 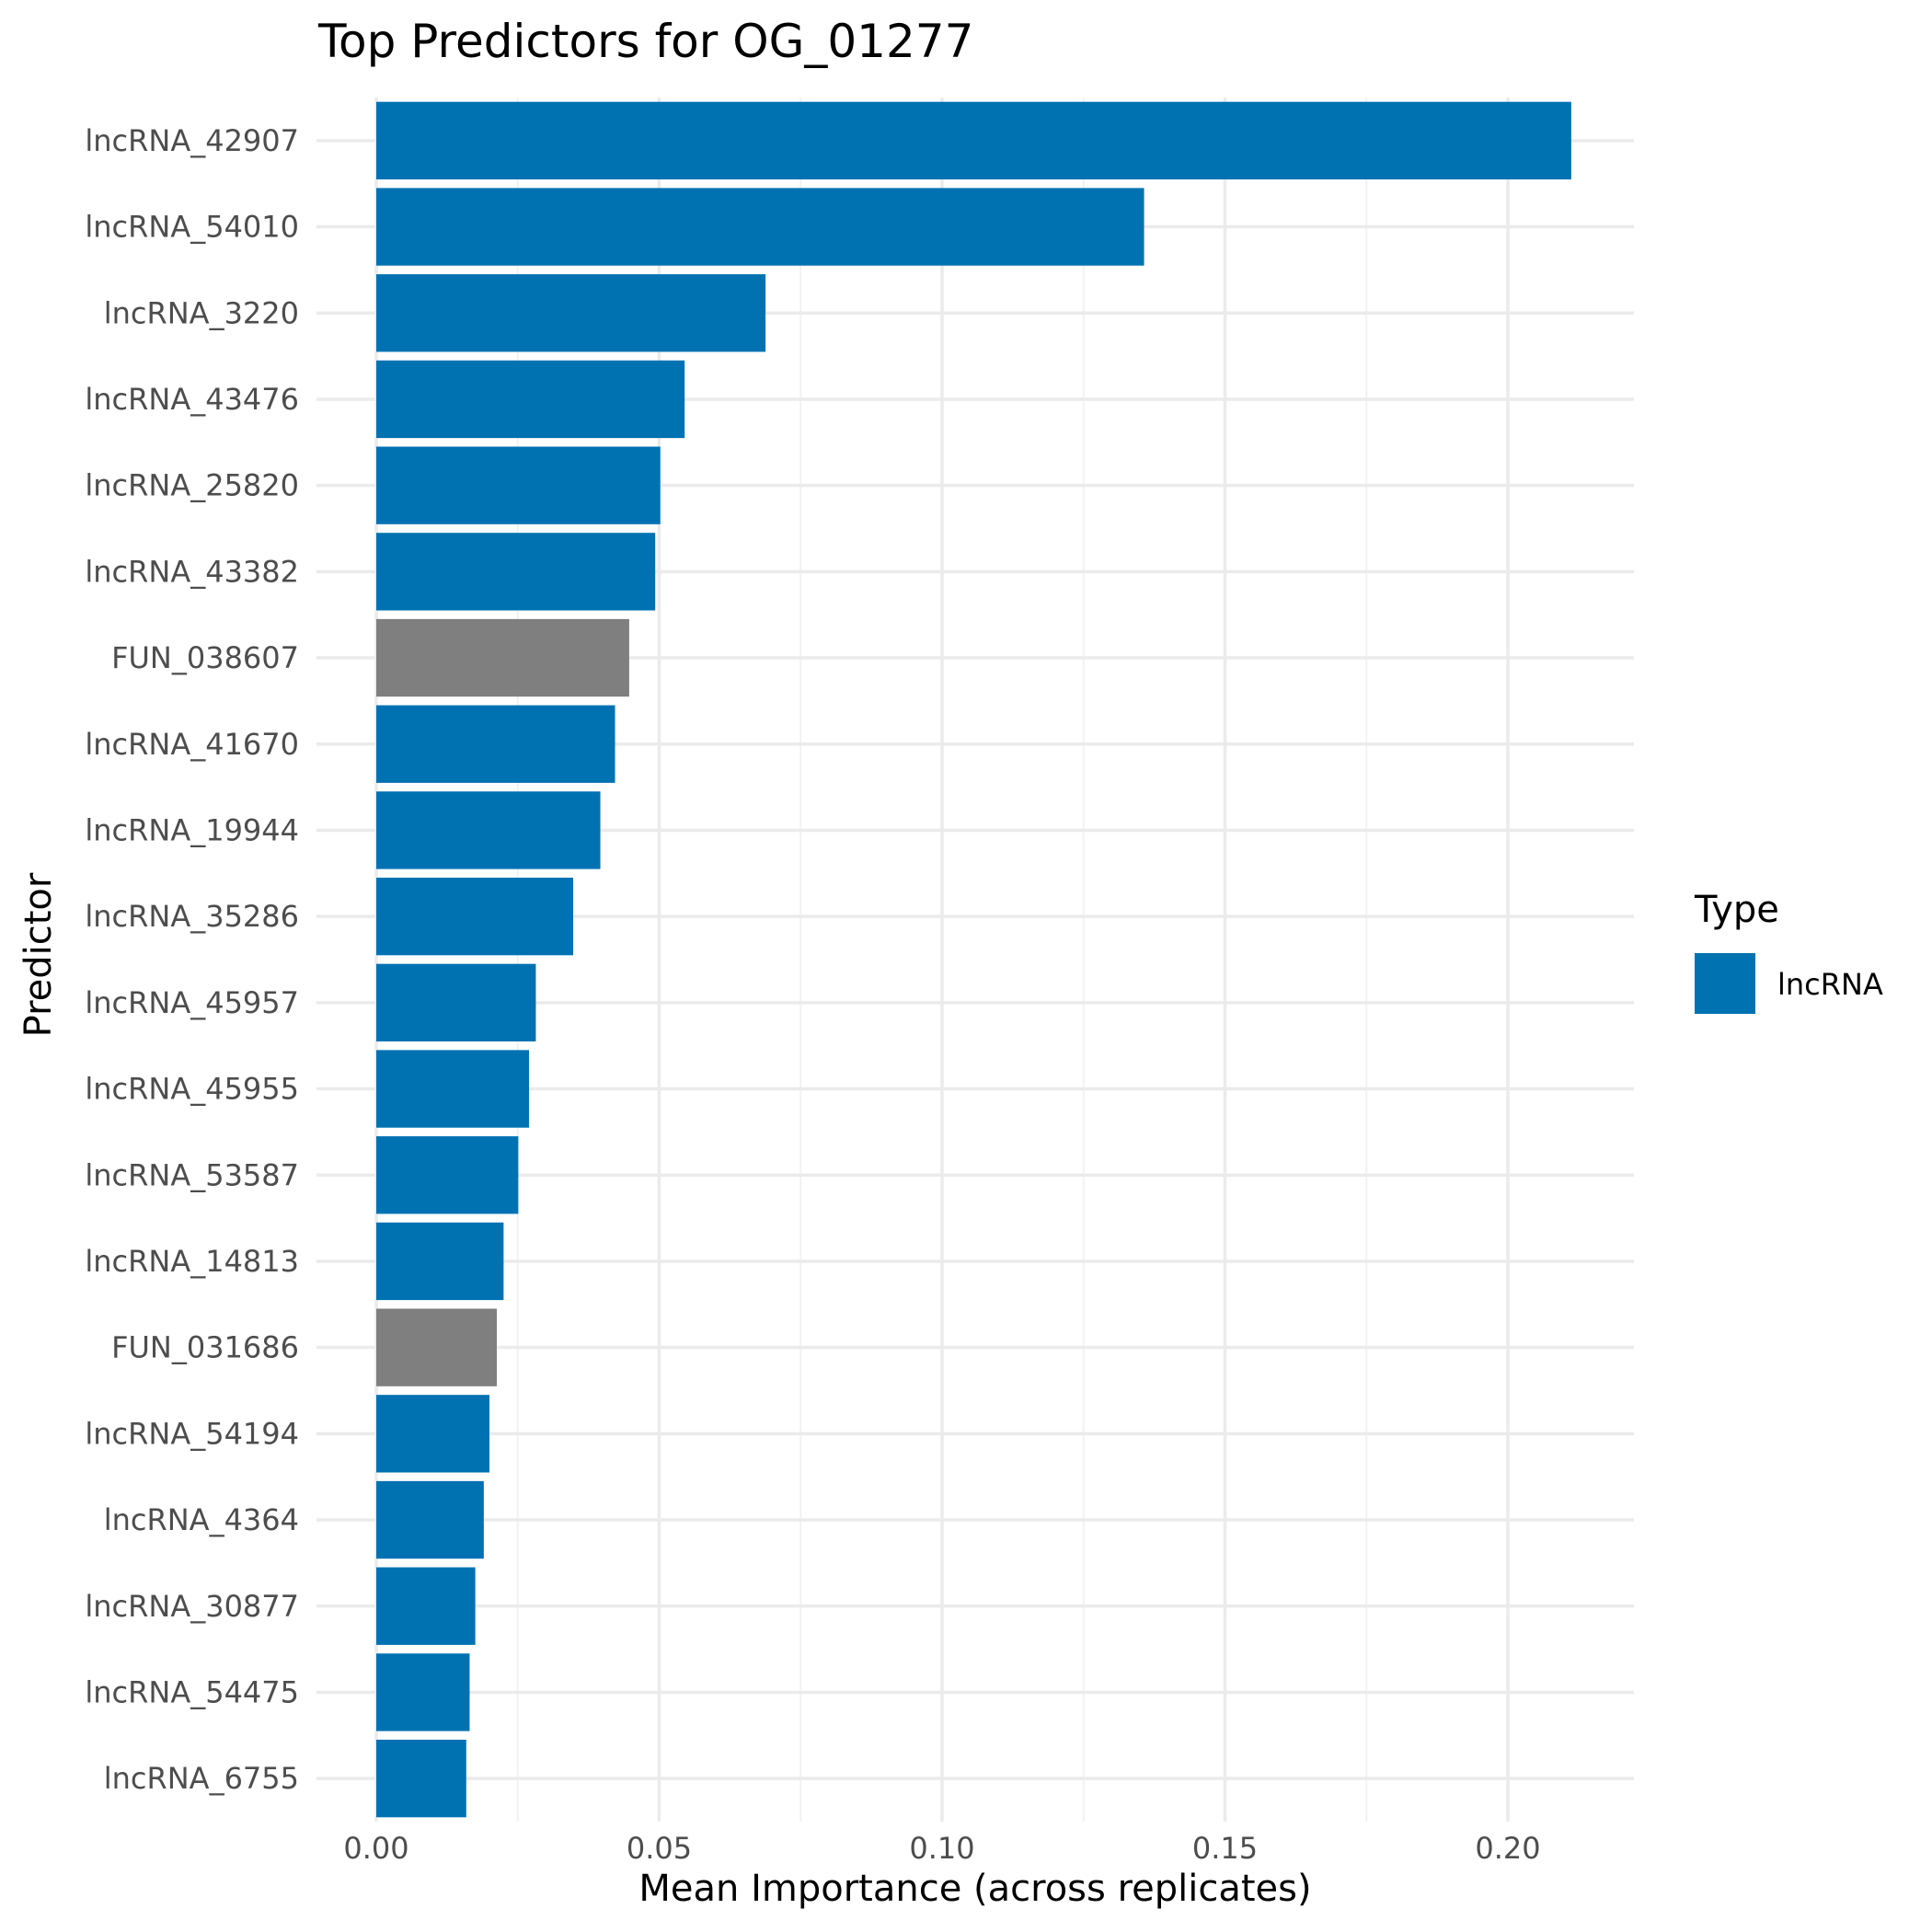 I want to click on chart-title: Top Predictors for OG_01277, so click(x=645, y=41).